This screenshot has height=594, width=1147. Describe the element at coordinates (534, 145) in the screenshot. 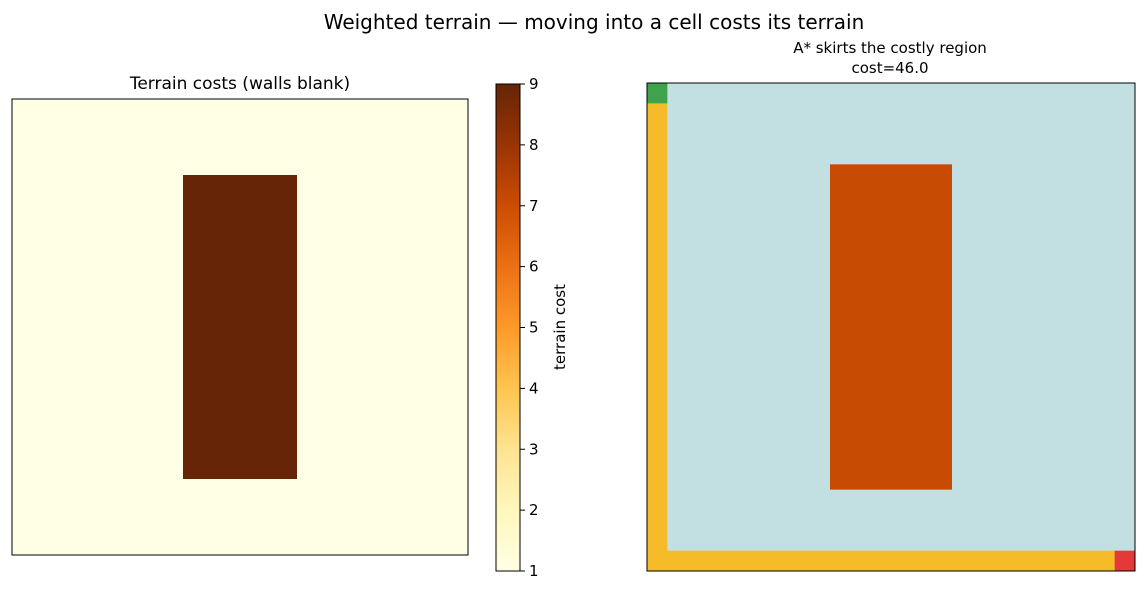

I see `colorbar-tick-label-8: 8` at that location.